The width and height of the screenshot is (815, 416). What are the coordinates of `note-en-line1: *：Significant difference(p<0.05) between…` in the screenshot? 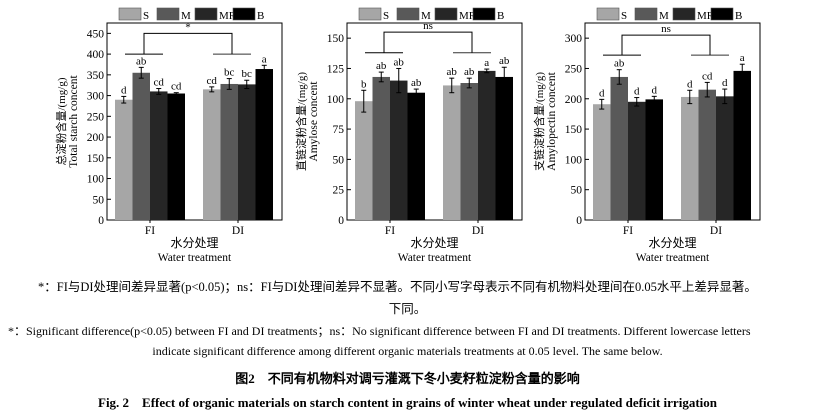 It's located at (379, 331).